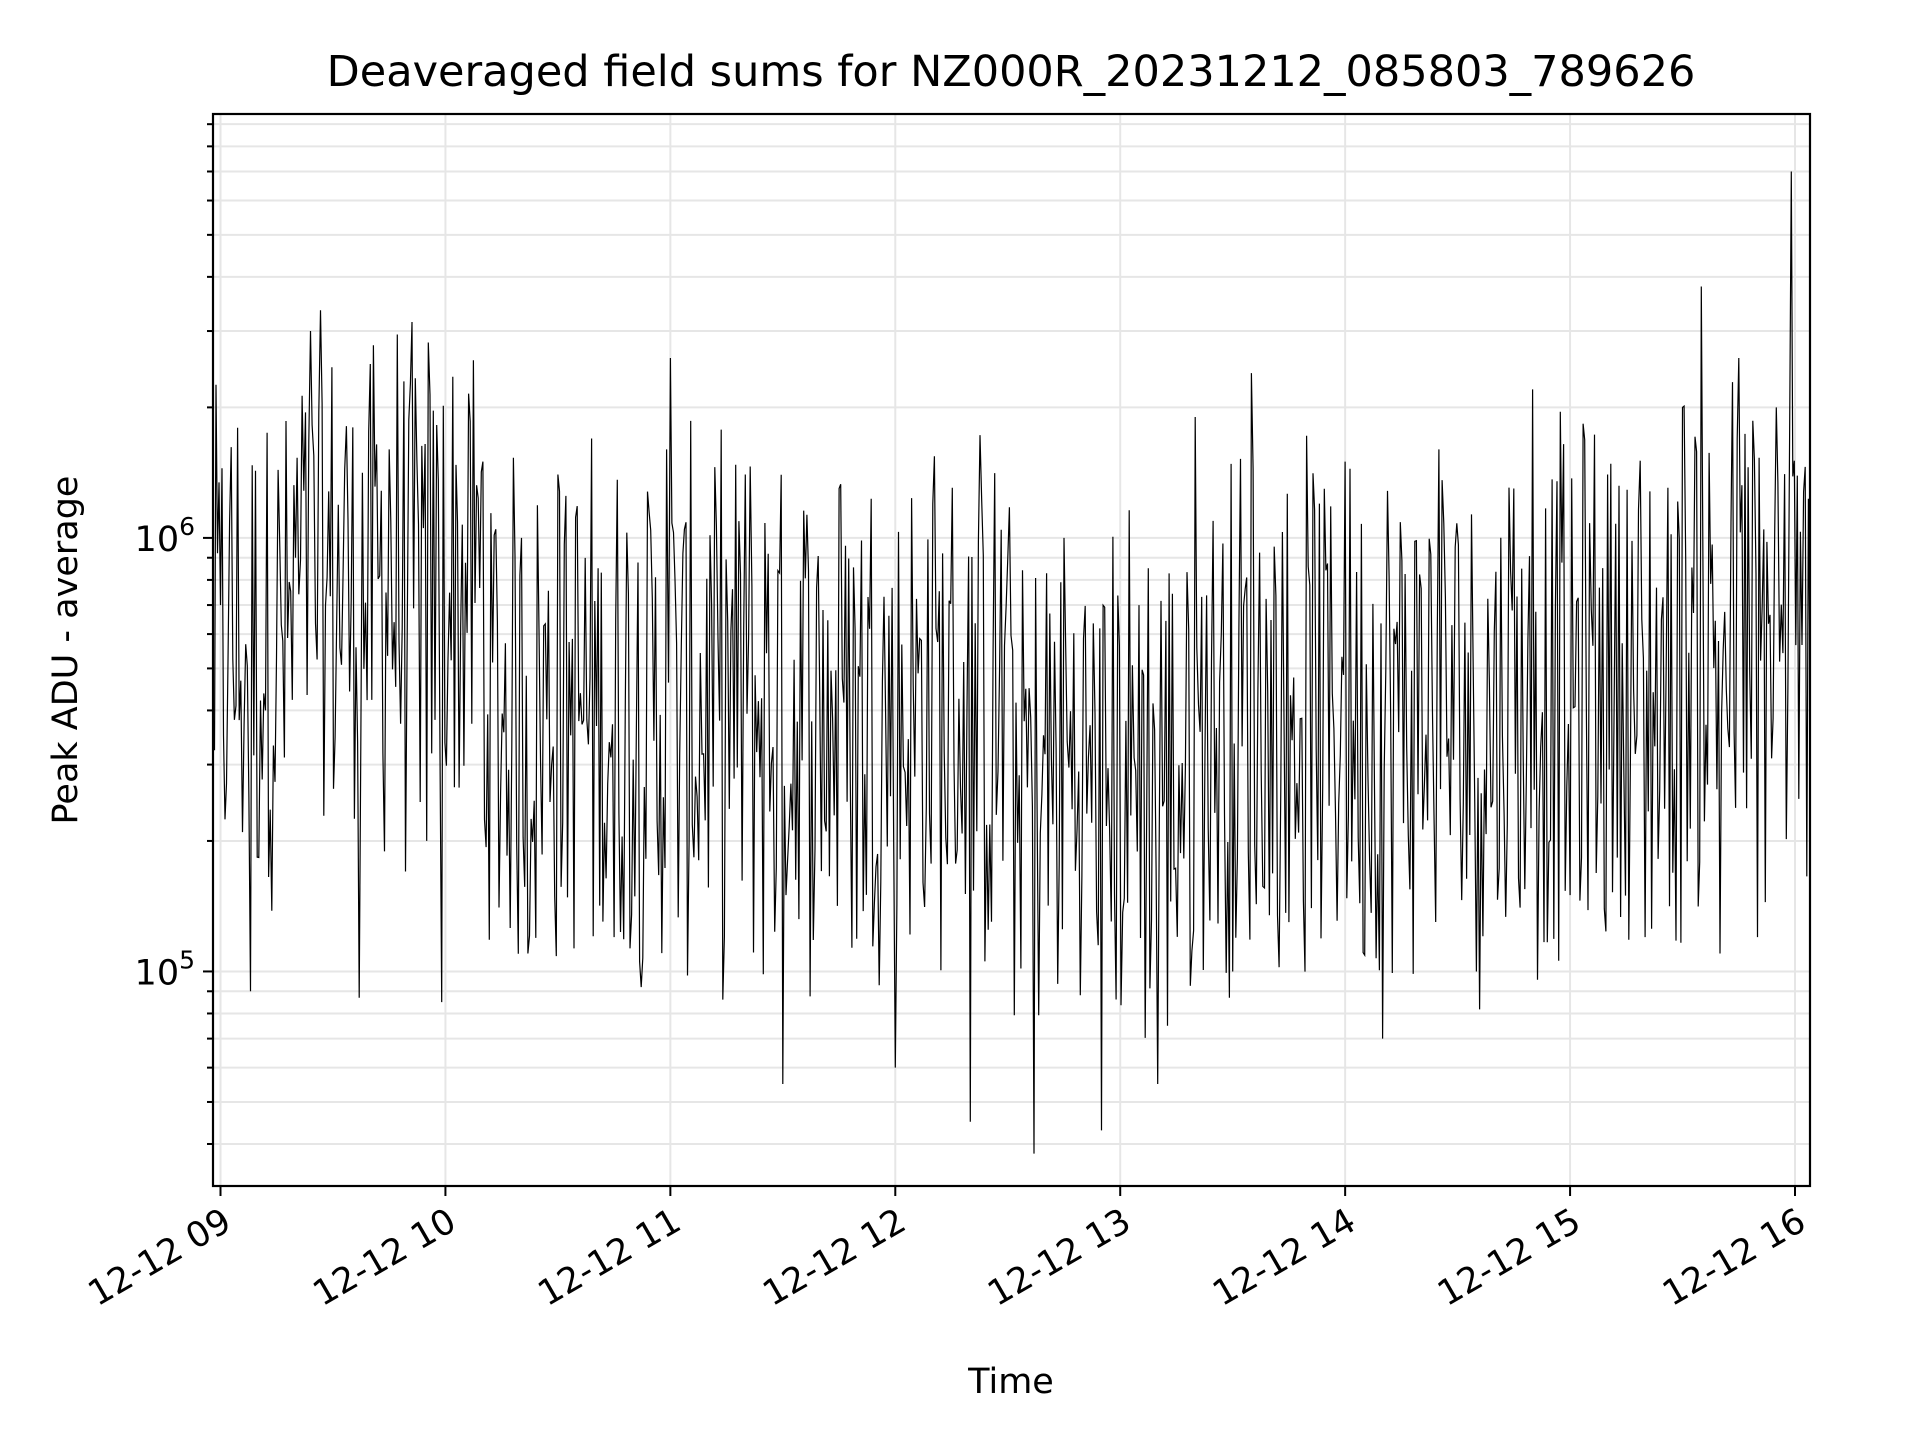 Image resolution: width=1920 pixels, height=1440 pixels. Describe the element at coordinates (174, 634) in the screenshot. I see `y-axis: 10⁵ 10⁶` at that location.